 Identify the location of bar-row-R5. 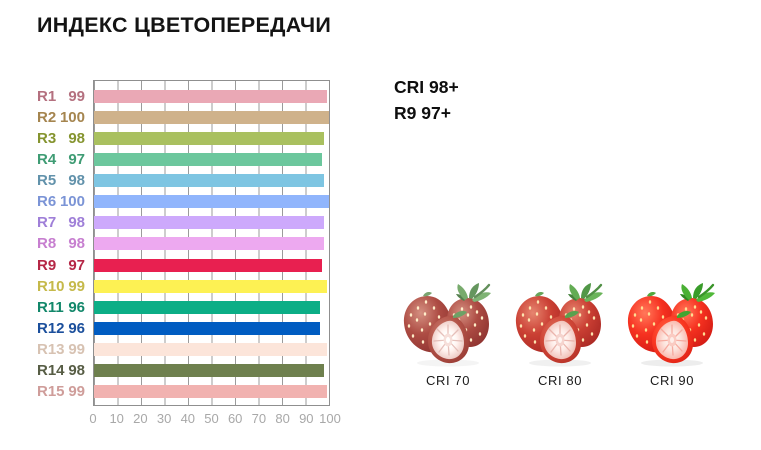
(211, 180).